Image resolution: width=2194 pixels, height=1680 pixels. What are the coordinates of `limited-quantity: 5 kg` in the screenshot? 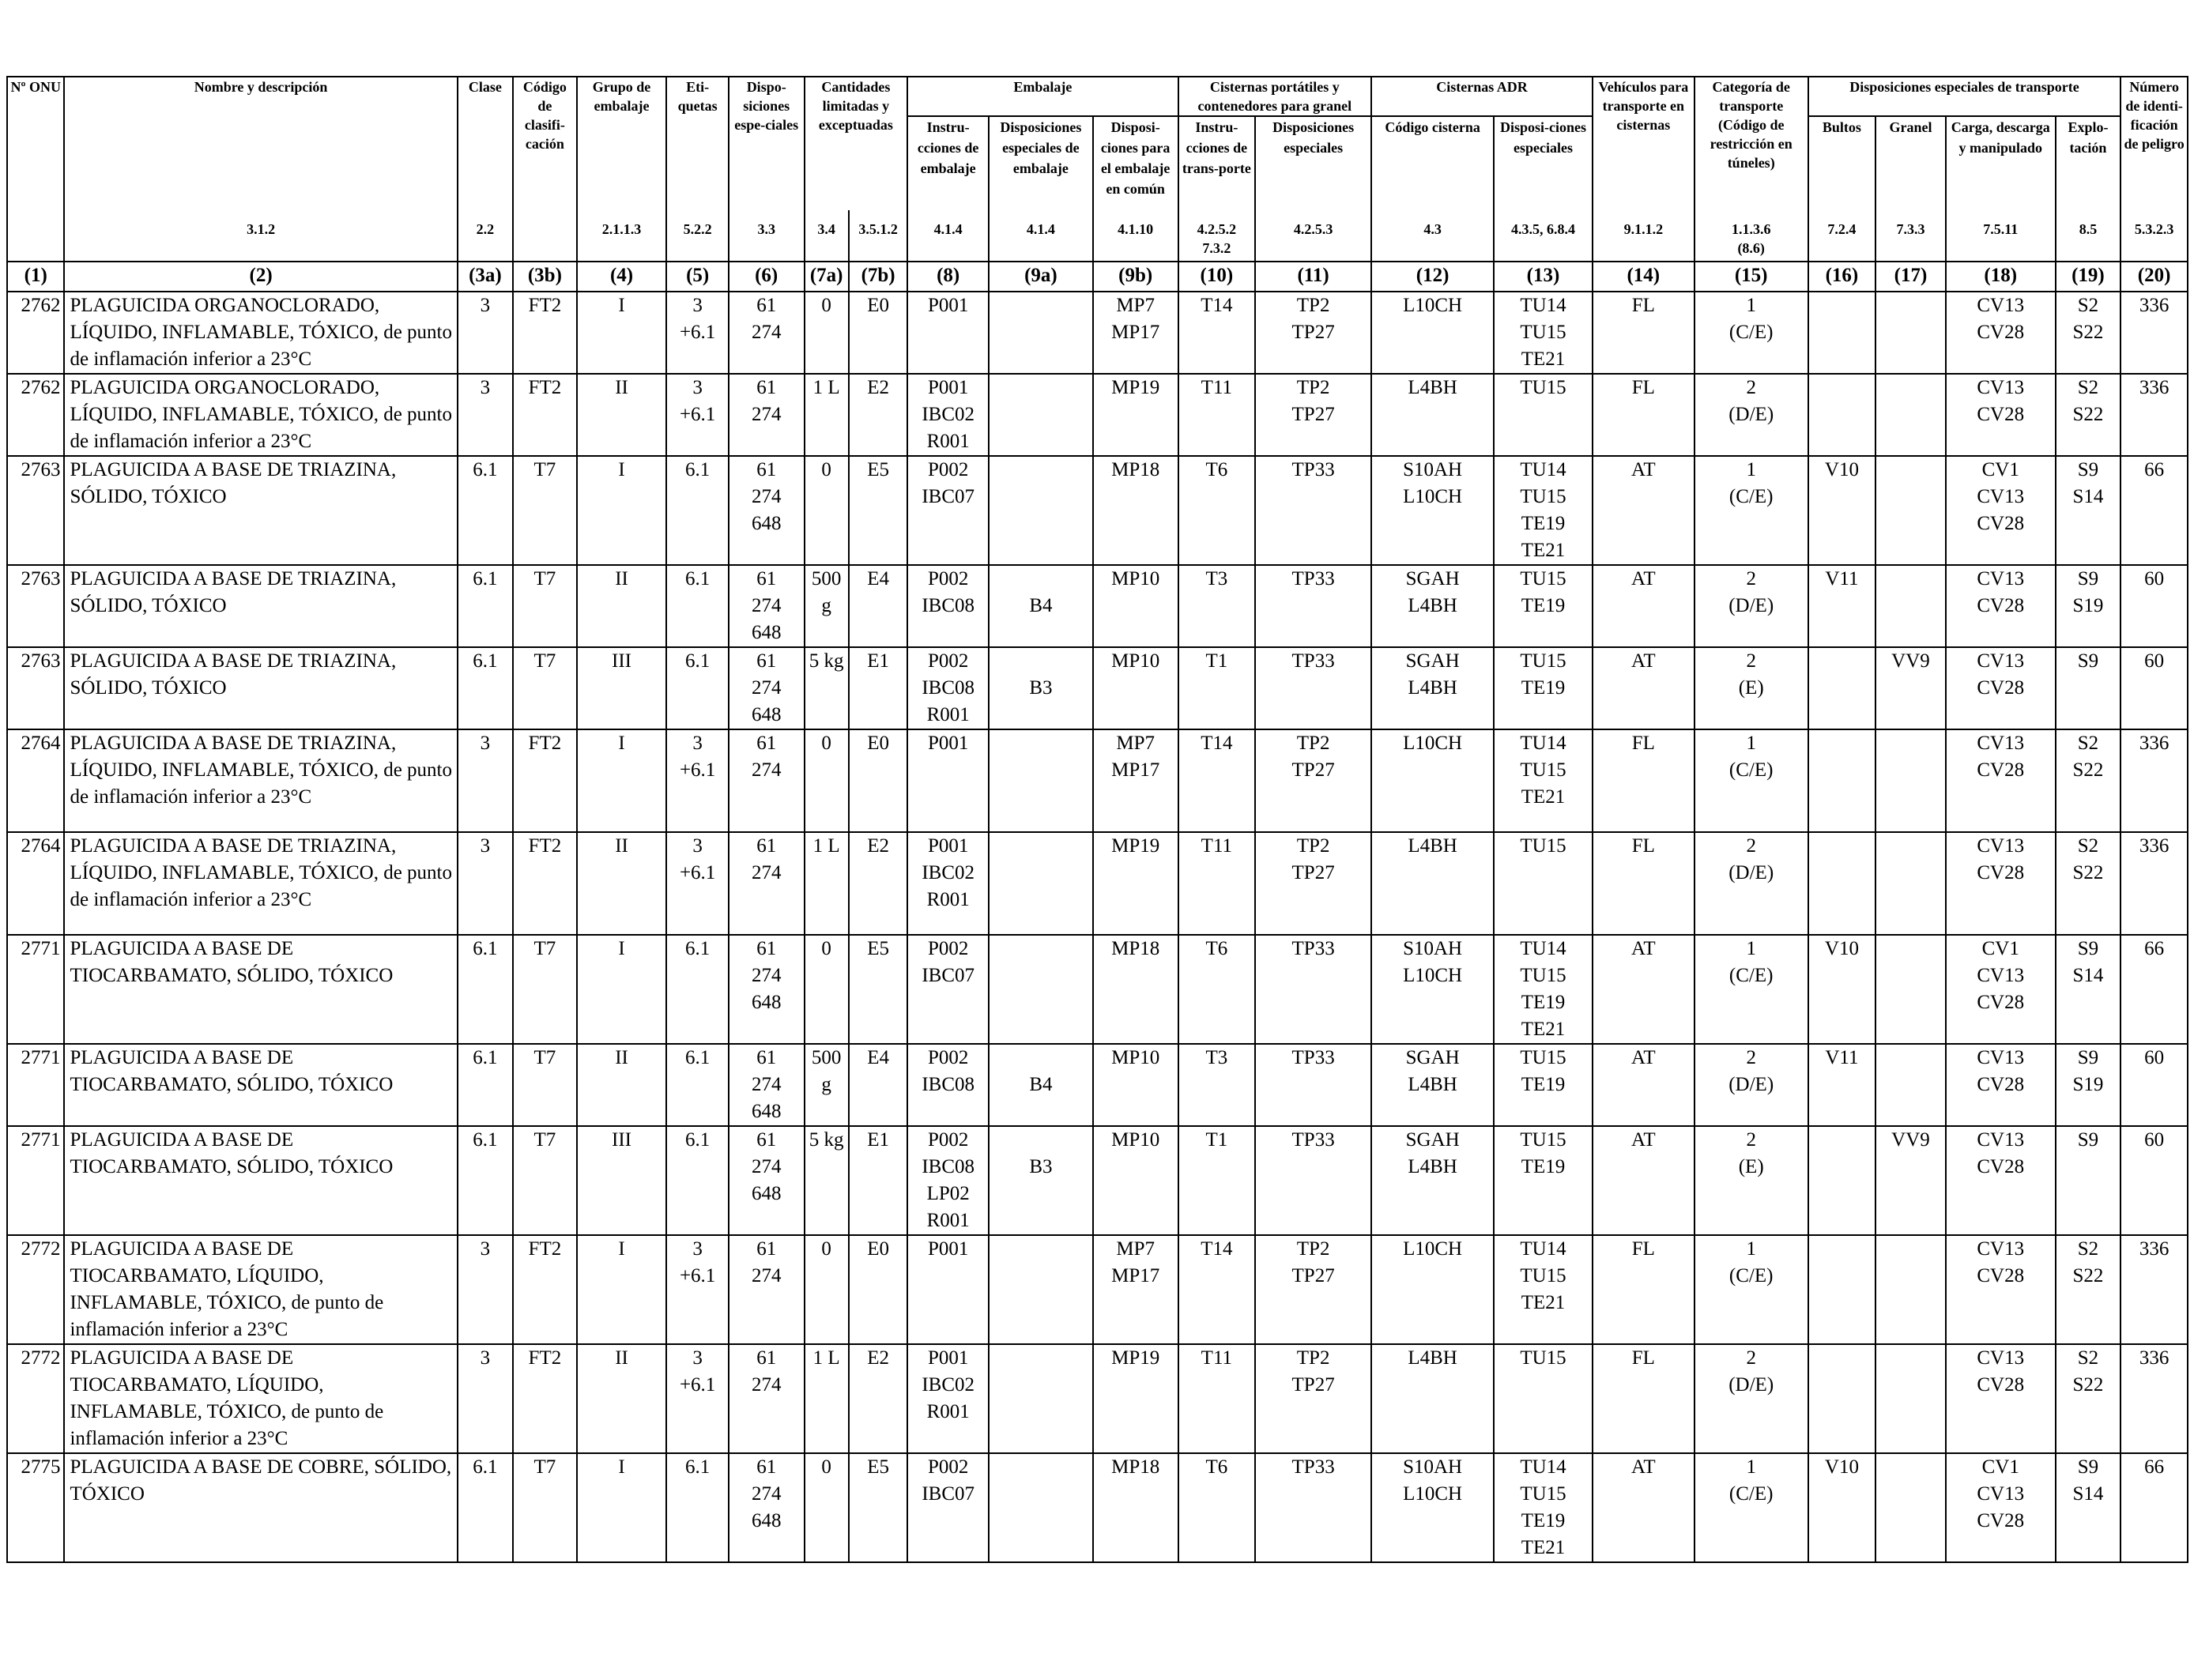 It's located at (826, 688).